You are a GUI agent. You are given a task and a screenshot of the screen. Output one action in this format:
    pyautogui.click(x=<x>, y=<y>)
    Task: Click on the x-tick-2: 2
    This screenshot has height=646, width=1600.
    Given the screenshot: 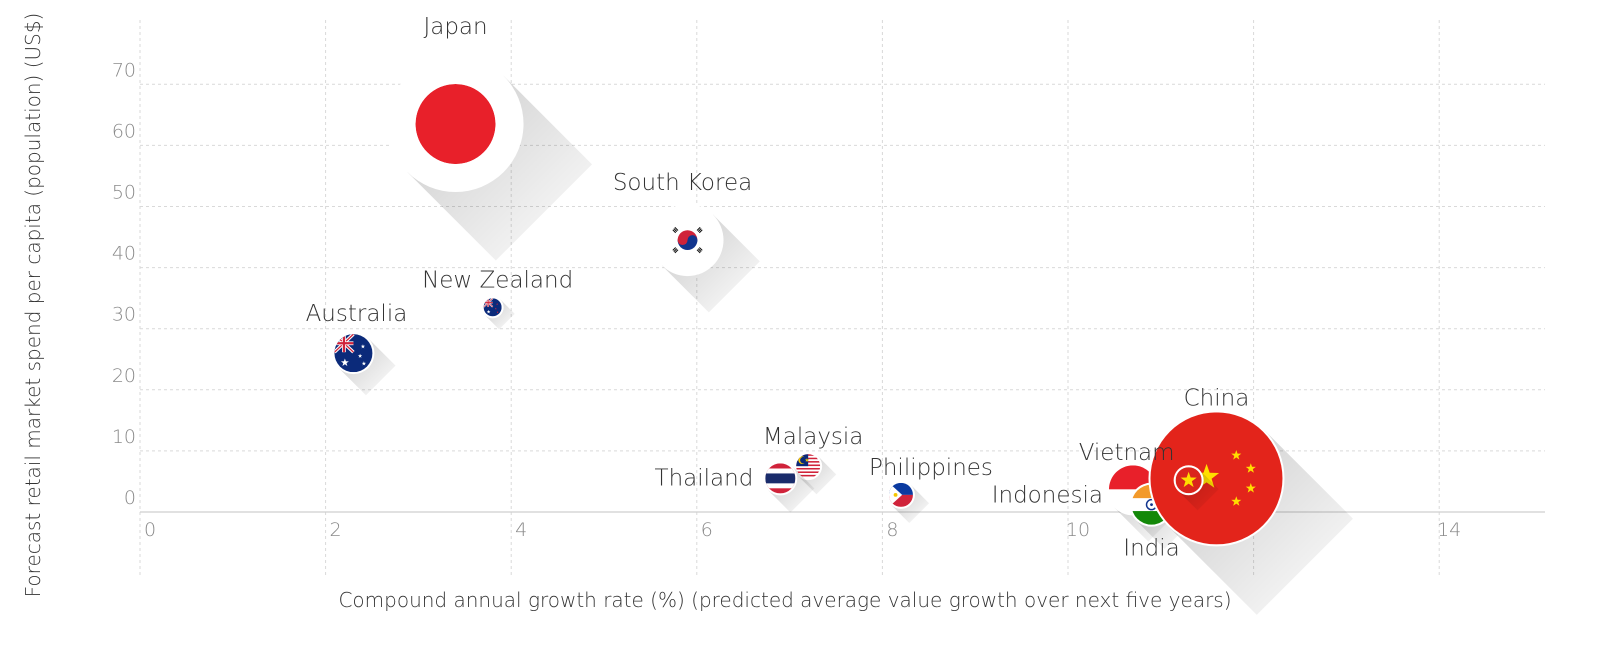 What is the action you would take?
    pyautogui.click(x=336, y=530)
    